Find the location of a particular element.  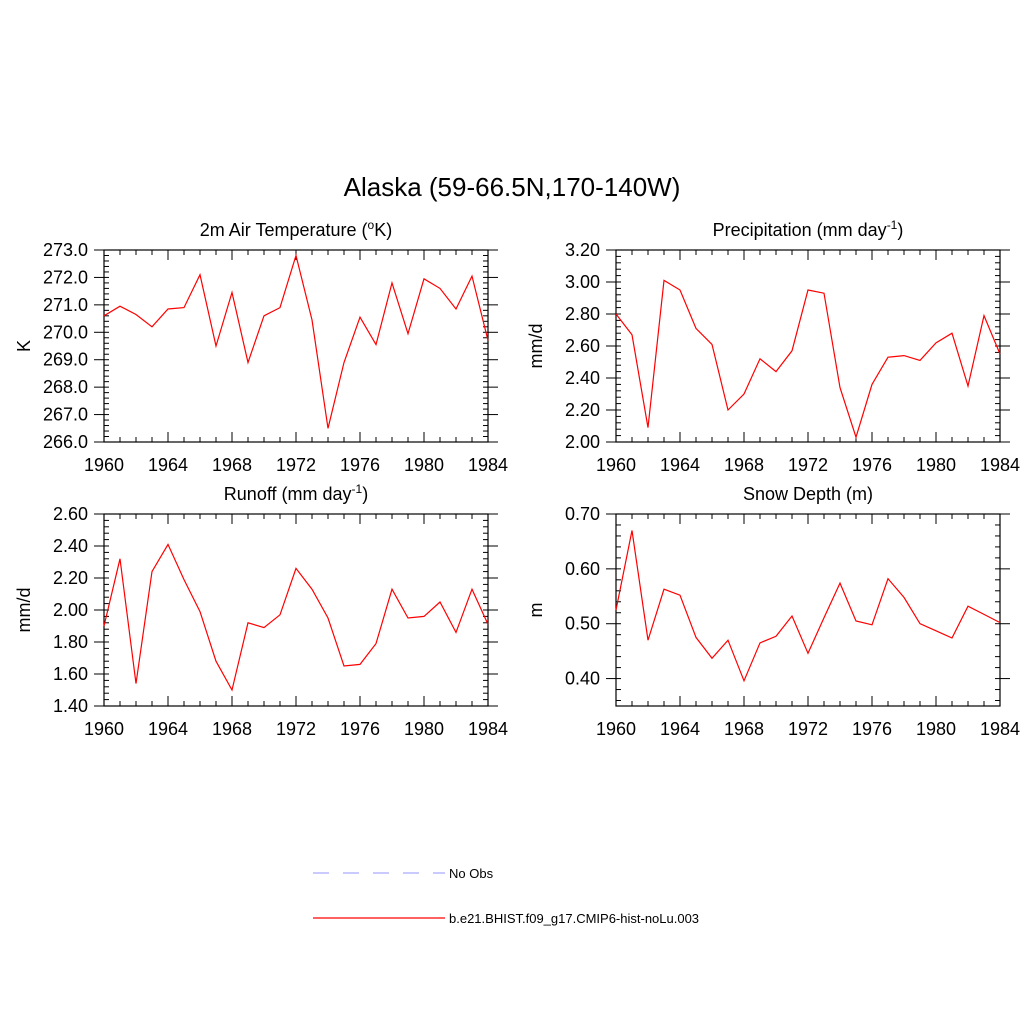

panel-title-main: Snow Depth (m) is located at coordinates (808, 494).